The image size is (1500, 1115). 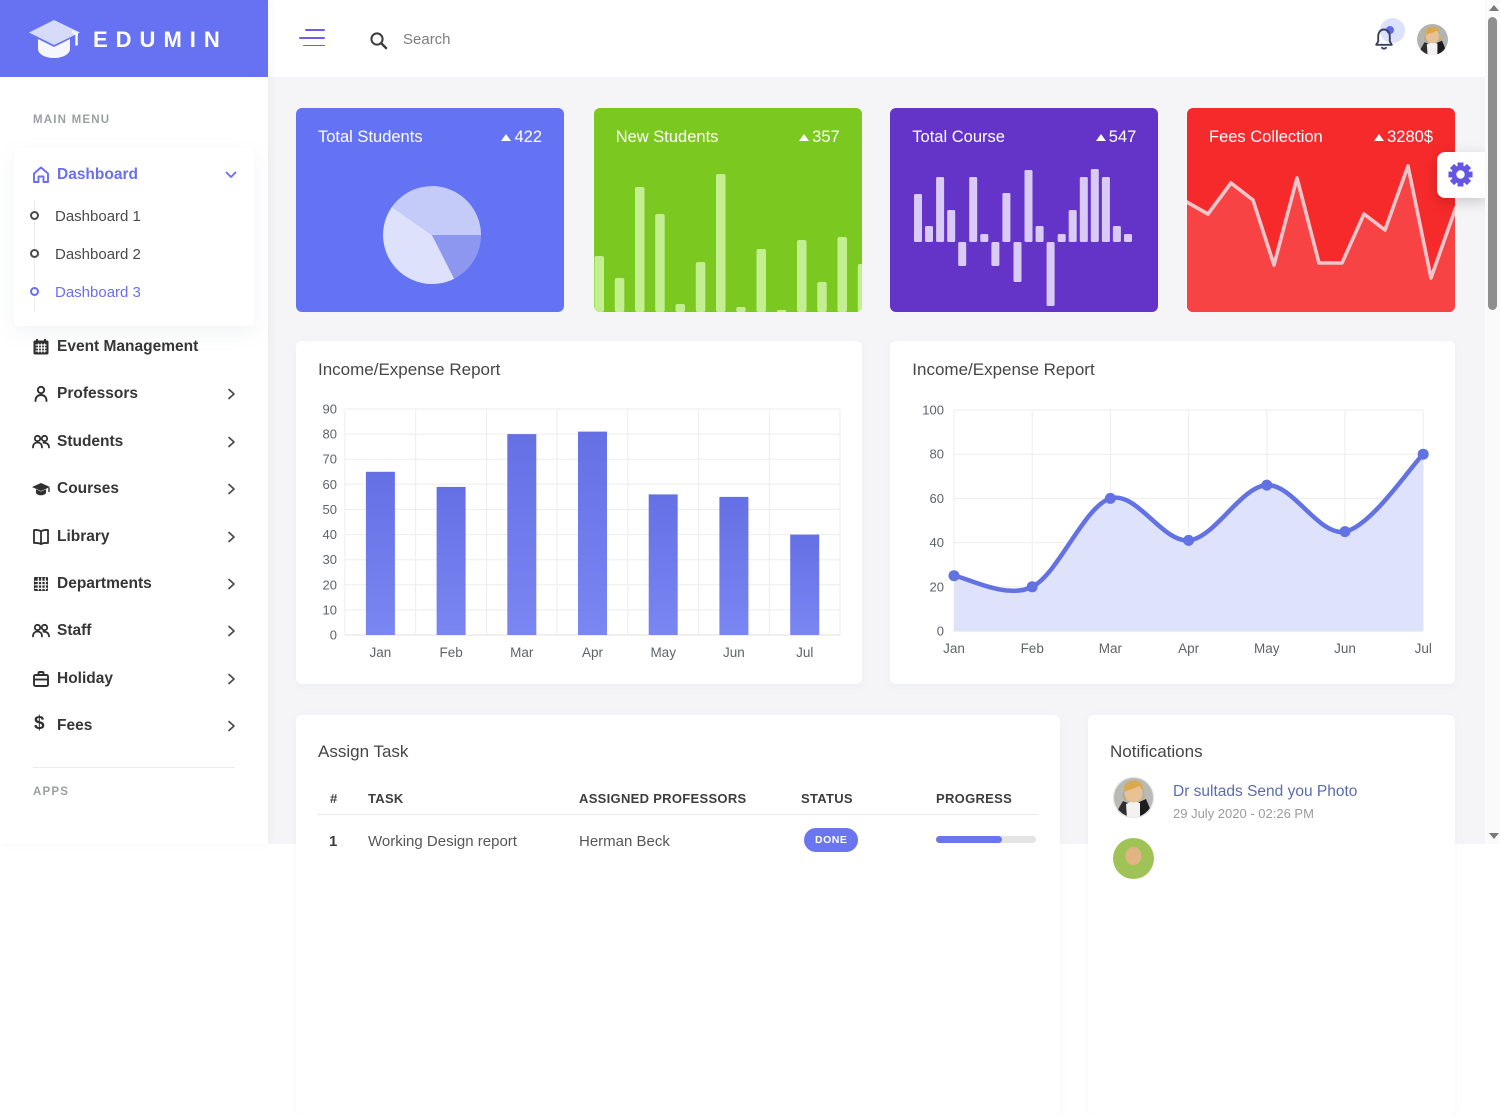 What do you see at coordinates (330, 459) in the screenshot?
I see `svg-text: 70` at bounding box center [330, 459].